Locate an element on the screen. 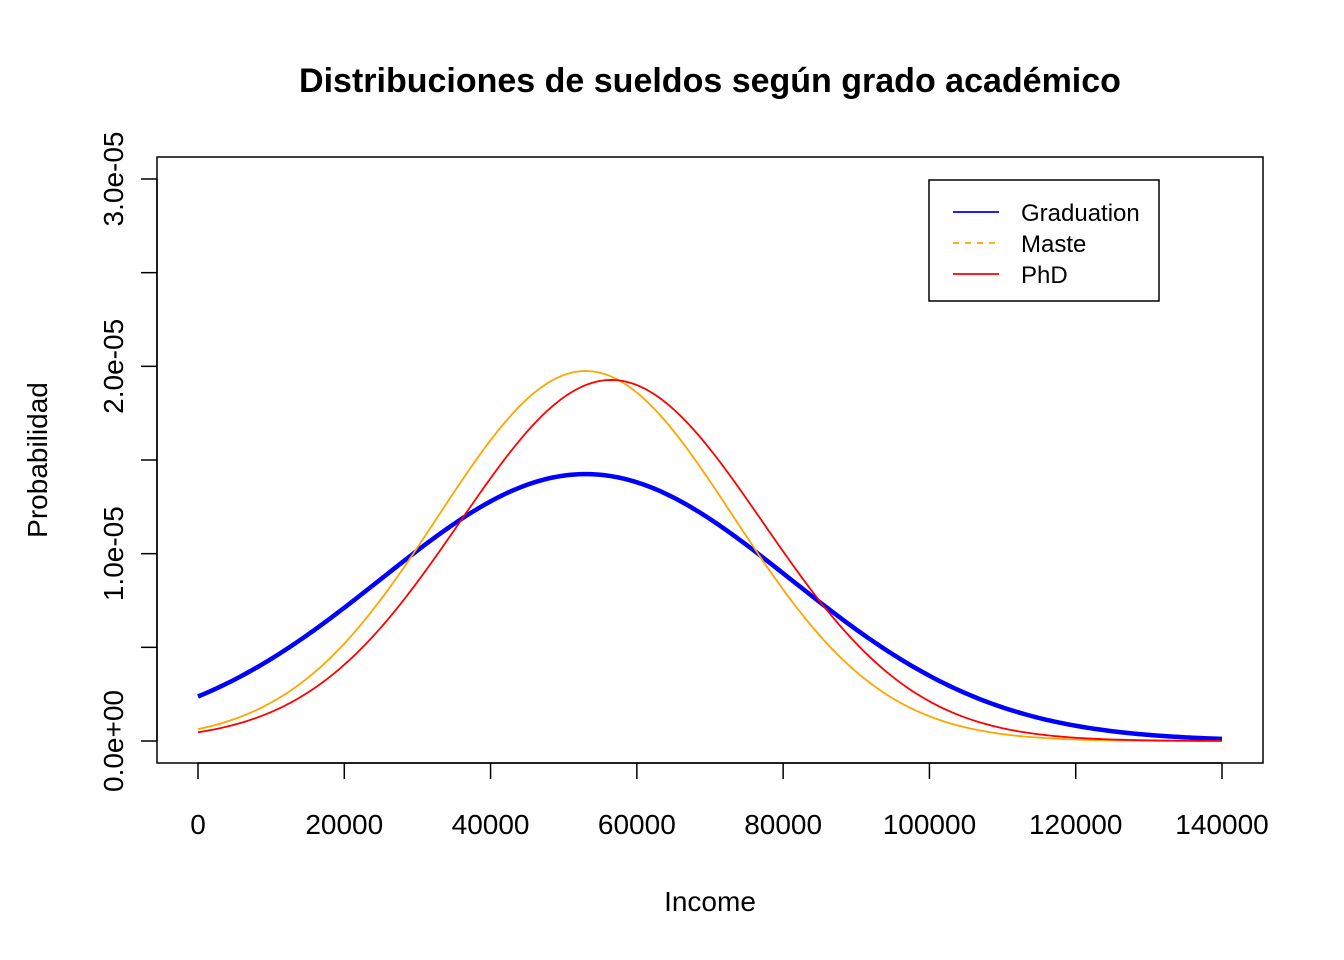 This screenshot has width=1344, height=960. y-tick-label: 3.0e-05 is located at coordinates (113, 179).